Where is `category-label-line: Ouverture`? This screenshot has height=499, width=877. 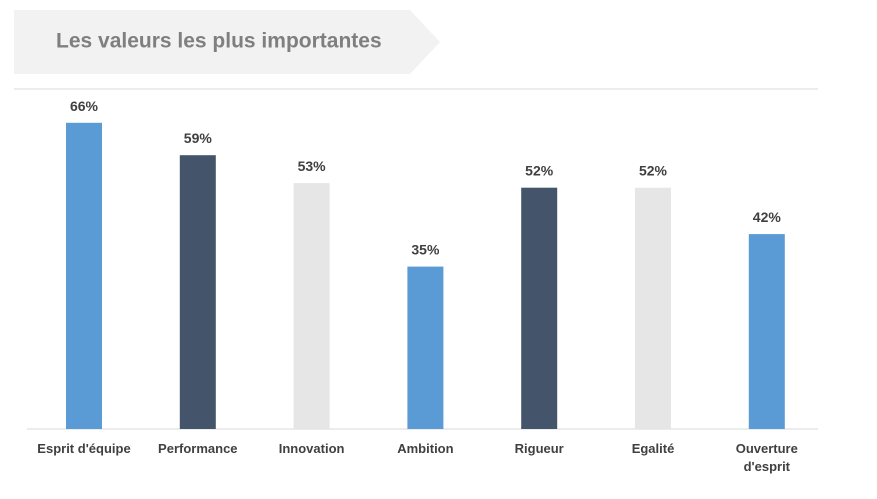
category-label-line: Ouverture is located at coordinates (767, 448).